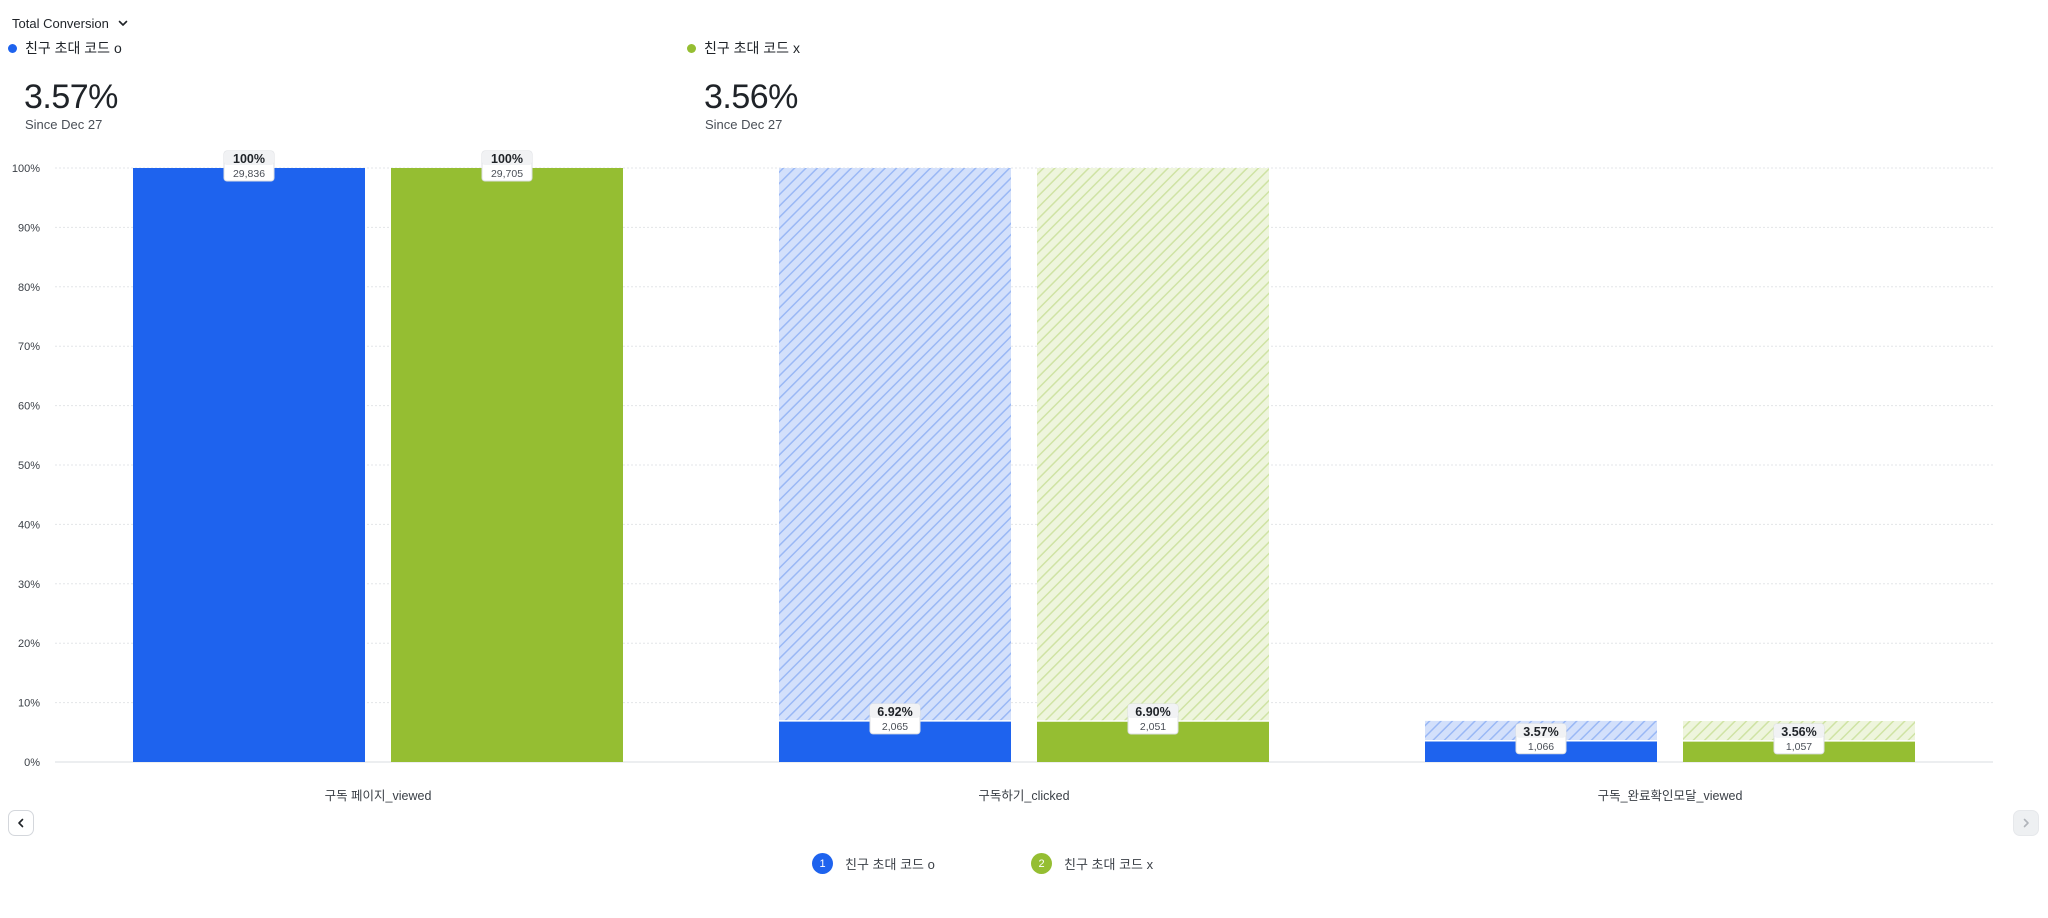  Describe the element at coordinates (60, 23) in the screenshot. I see `metric-dropdown-label: Total Conversion` at that location.